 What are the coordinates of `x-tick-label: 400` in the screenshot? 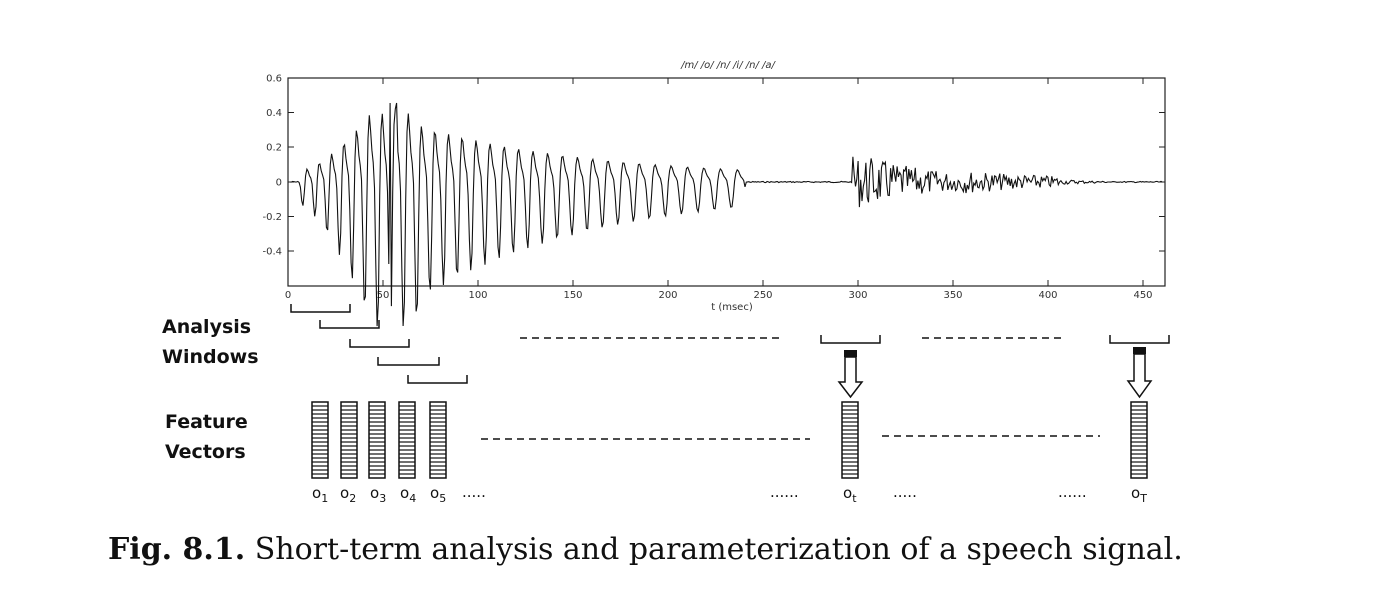 It's located at (1047, 295).